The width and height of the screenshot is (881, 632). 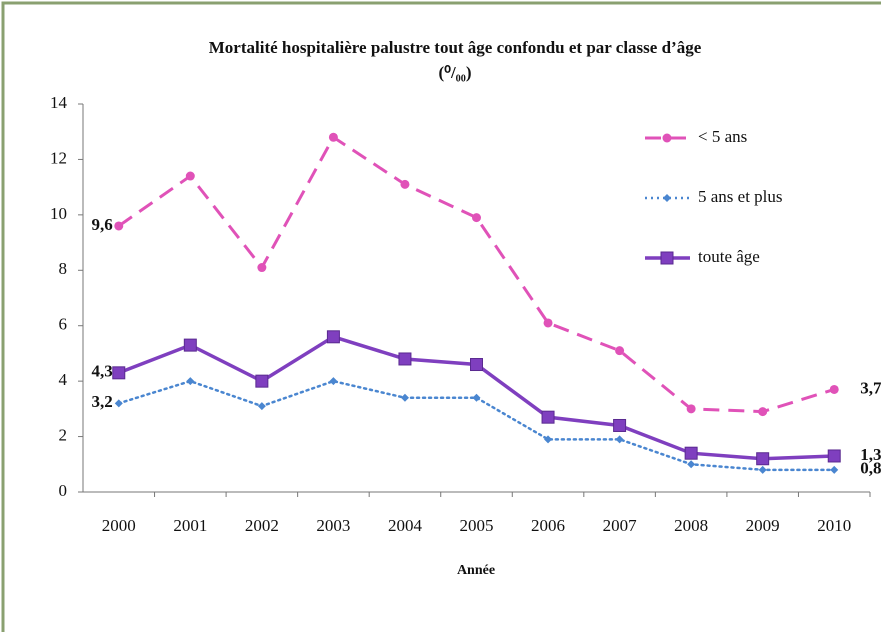 I want to click on data-label: 0,8, so click(x=870, y=468).